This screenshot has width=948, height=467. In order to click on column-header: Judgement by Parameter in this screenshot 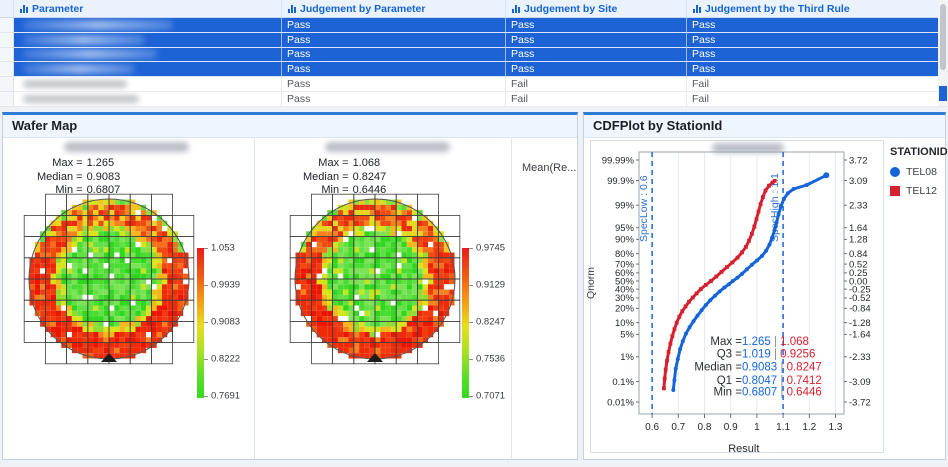, I will do `click(394, 8)`.